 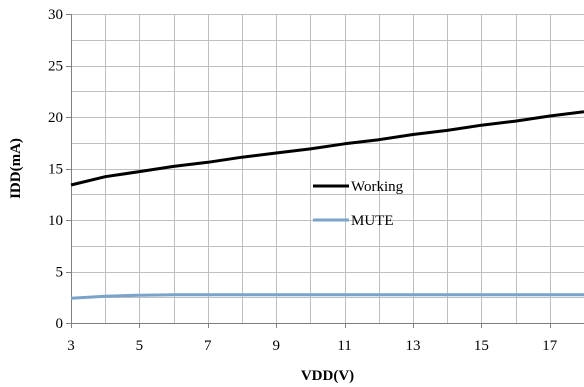 I want to click on legend-label-mute: MUTE, so click(x=372, y=221).